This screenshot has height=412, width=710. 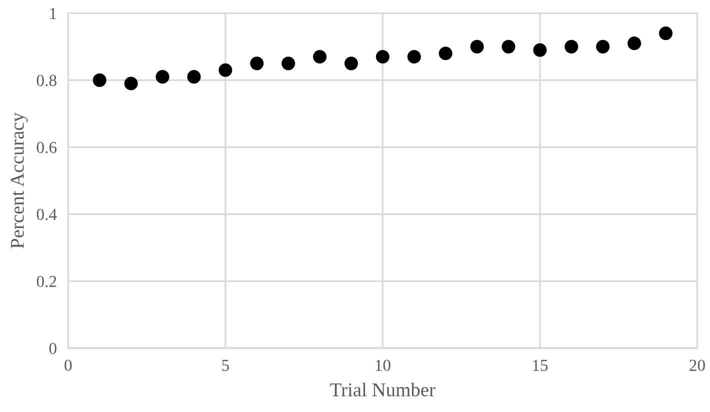 I want to click on y-tick-label: 0.4, so click(x=46, y=214).